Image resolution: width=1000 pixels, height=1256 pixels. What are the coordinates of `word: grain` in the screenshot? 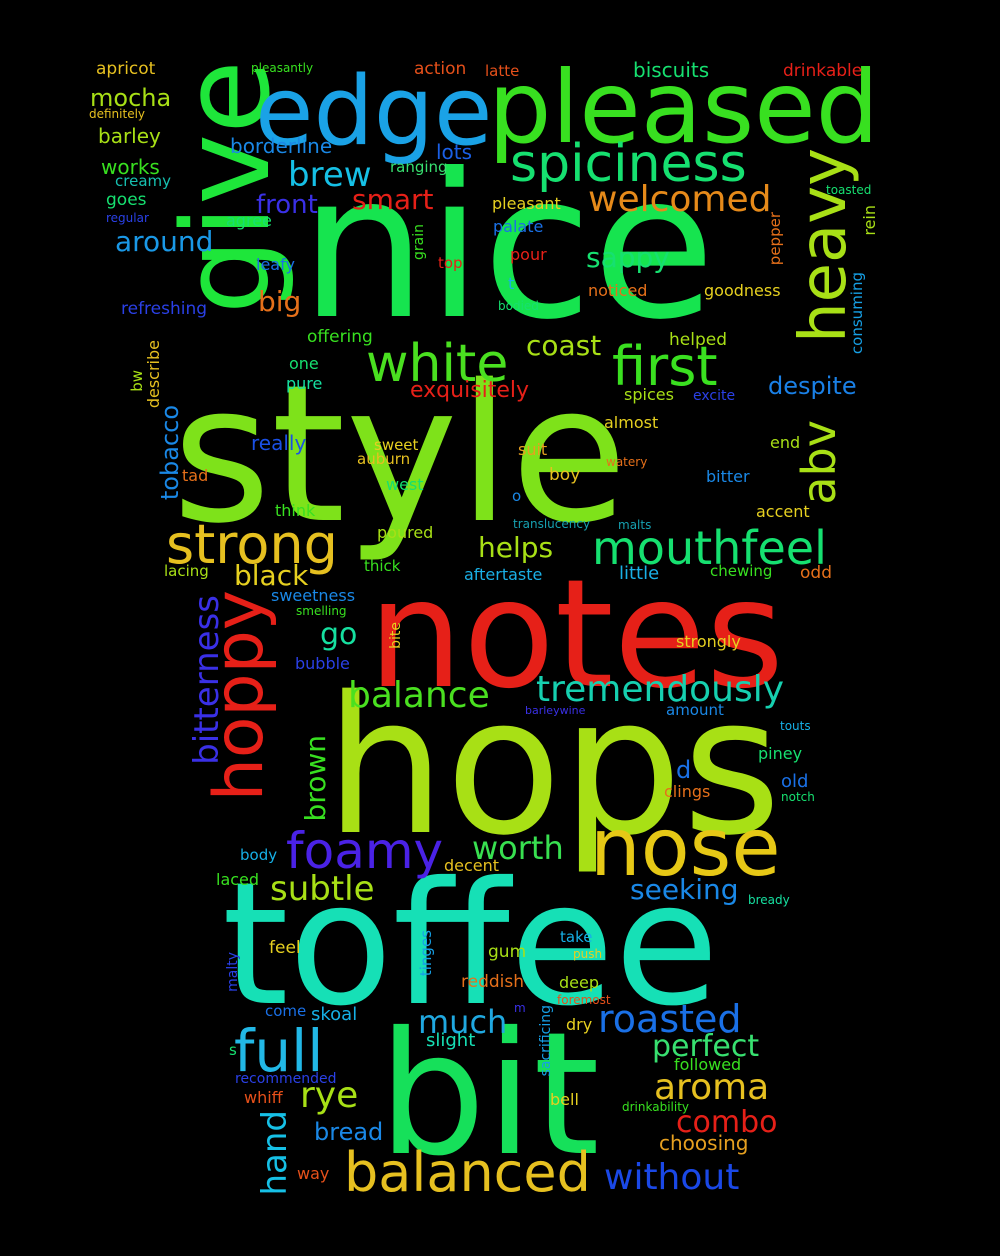 It's located at (419, 242).